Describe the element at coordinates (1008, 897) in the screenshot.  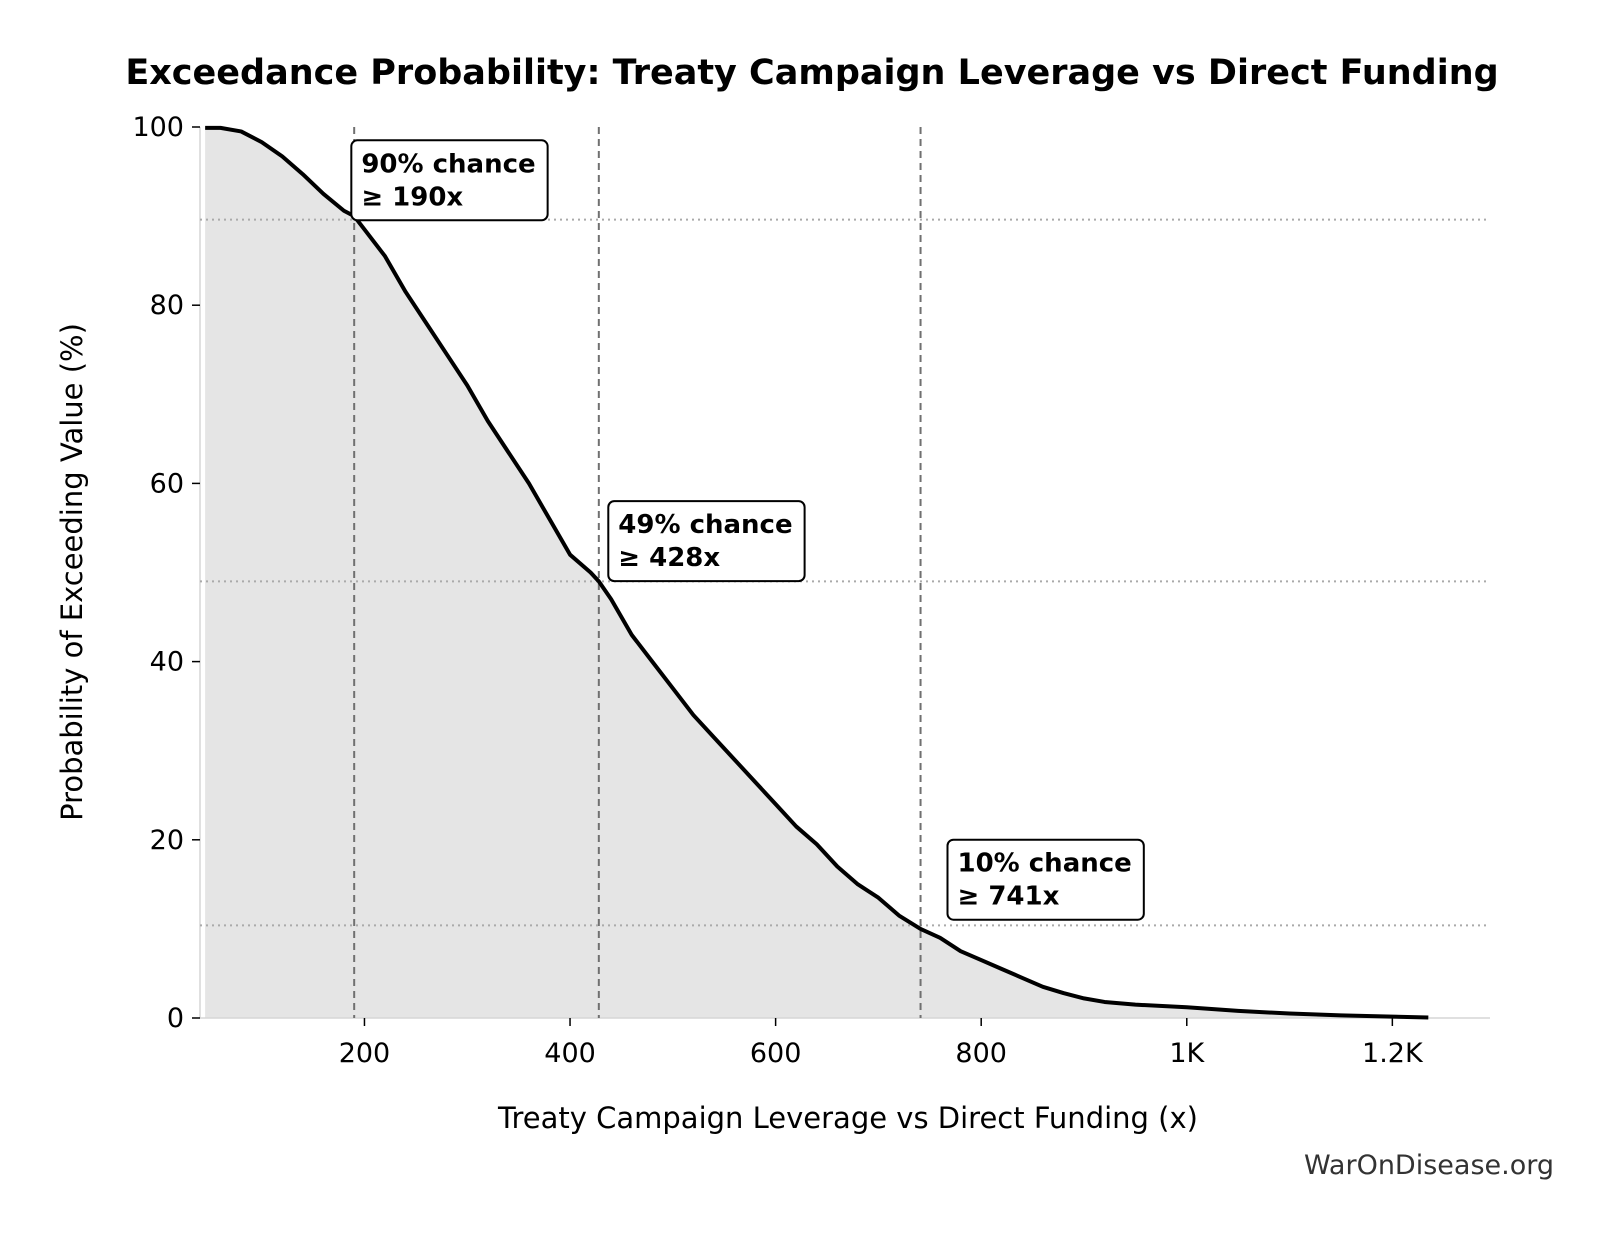
I see `annotation-line-2: ≥ 741x` at that location.